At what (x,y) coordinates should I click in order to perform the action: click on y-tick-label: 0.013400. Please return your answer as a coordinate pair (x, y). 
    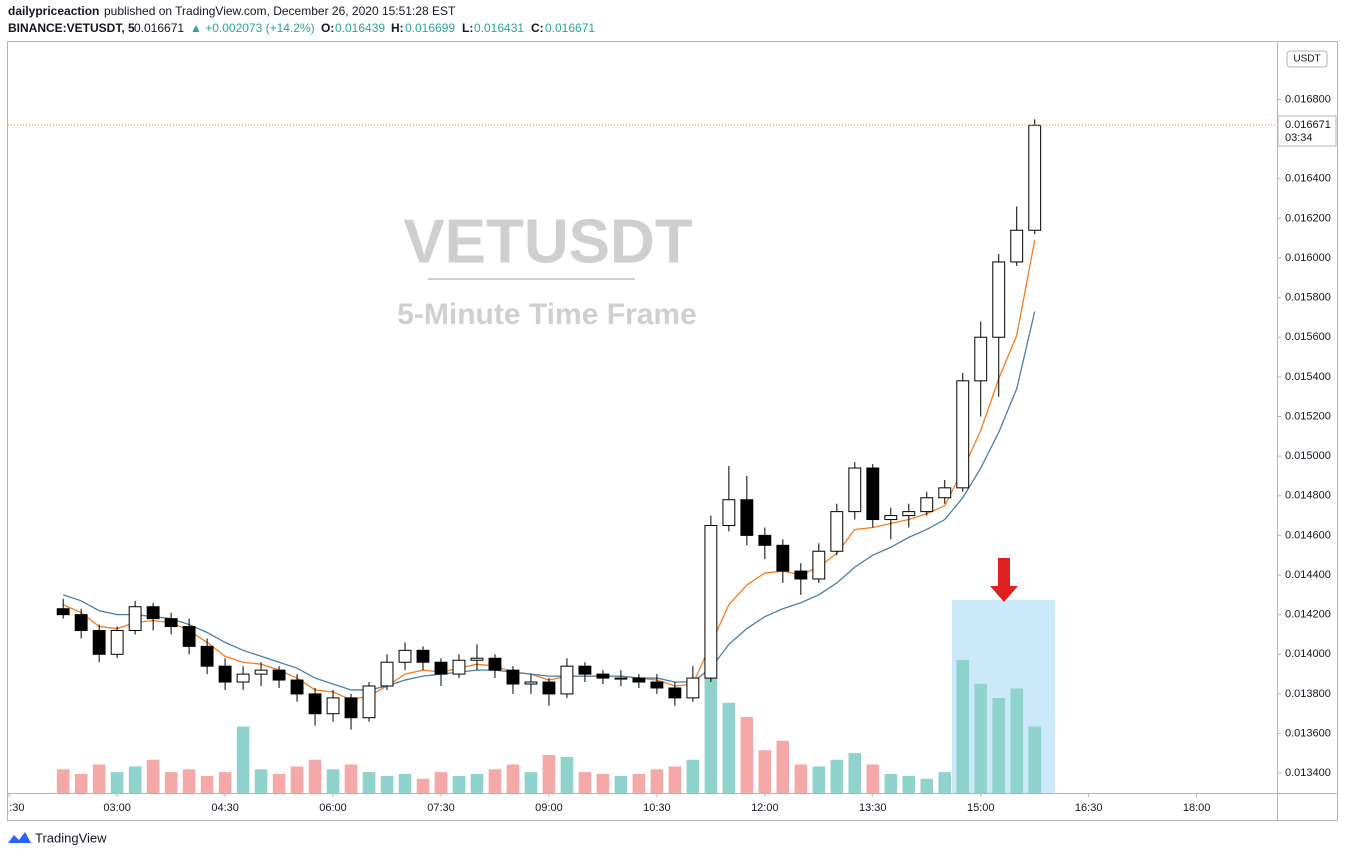
    Looking at the image, I should click on (1308, 773).